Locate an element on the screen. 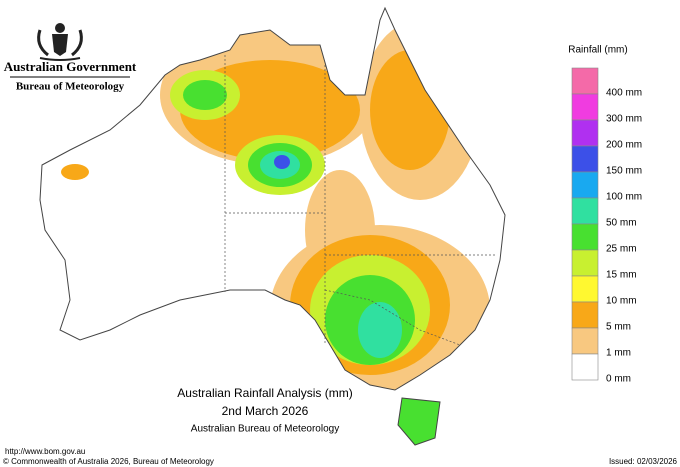 The width and height of the screenshot is (680, 467). legend-label: 10 mm is located at coordinates (621, 301).